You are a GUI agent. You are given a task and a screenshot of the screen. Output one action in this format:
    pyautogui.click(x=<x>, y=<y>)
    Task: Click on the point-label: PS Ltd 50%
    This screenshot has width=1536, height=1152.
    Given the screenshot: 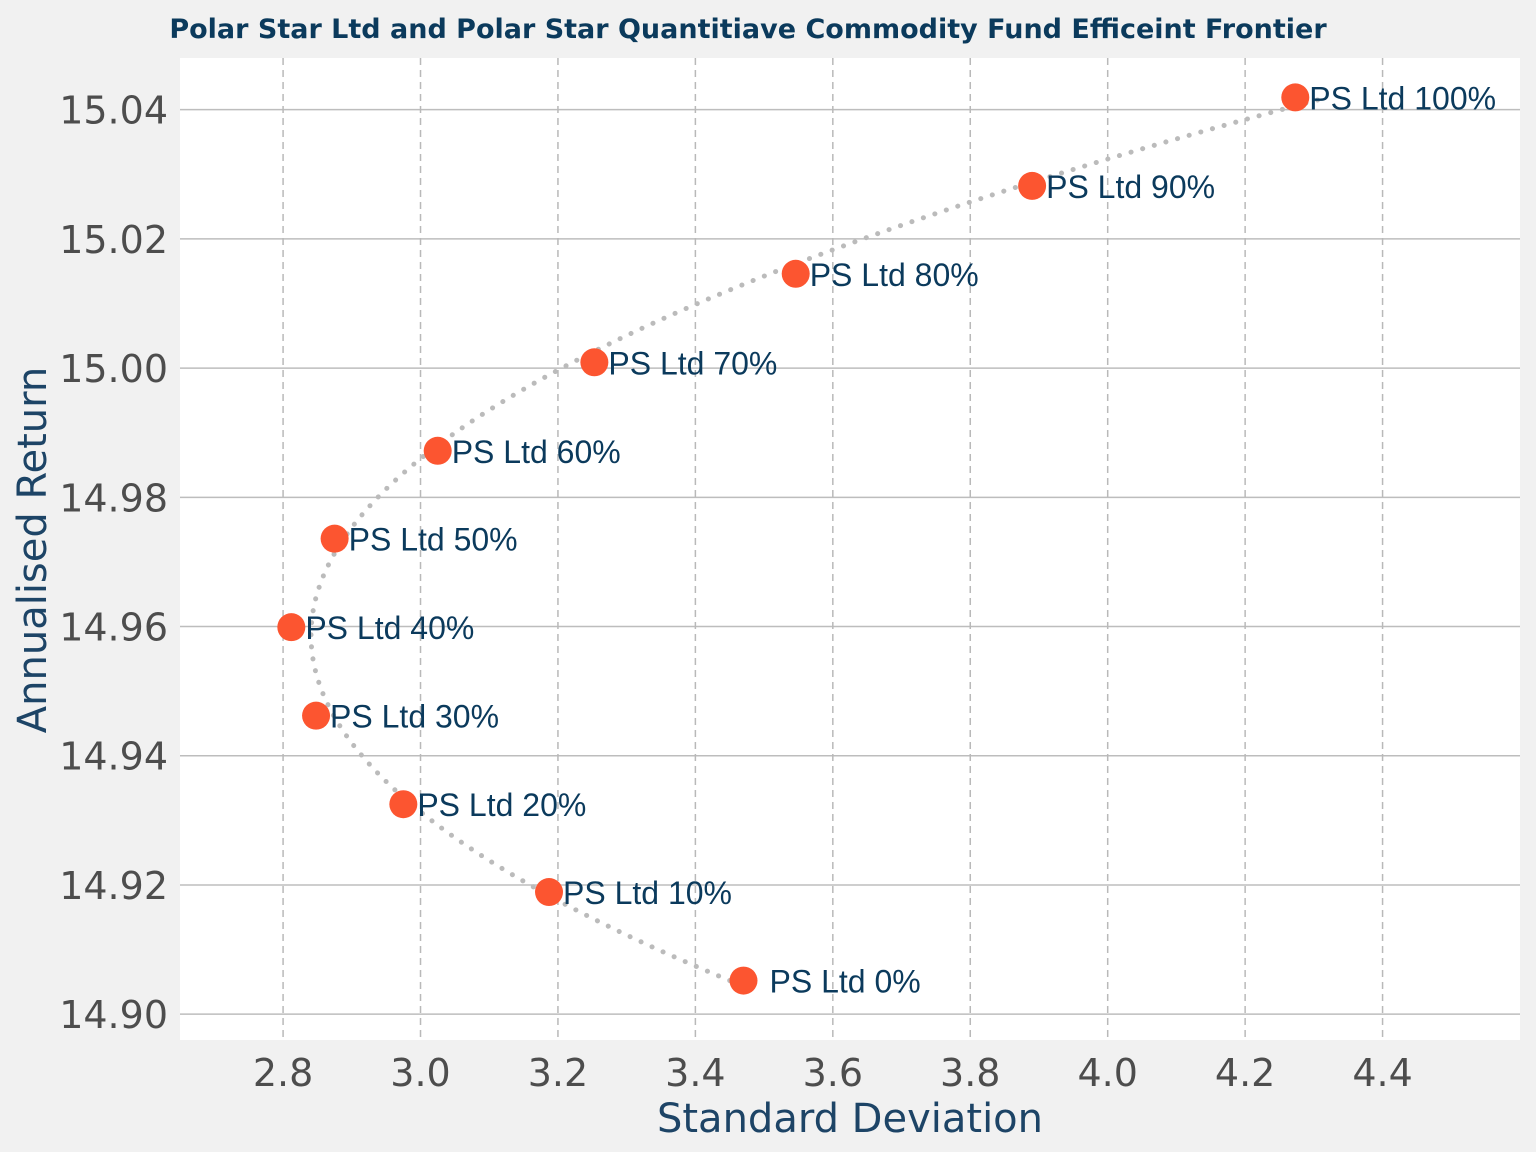 What is the action you would take?
    pyautogui.click(x=433, y=540)
    